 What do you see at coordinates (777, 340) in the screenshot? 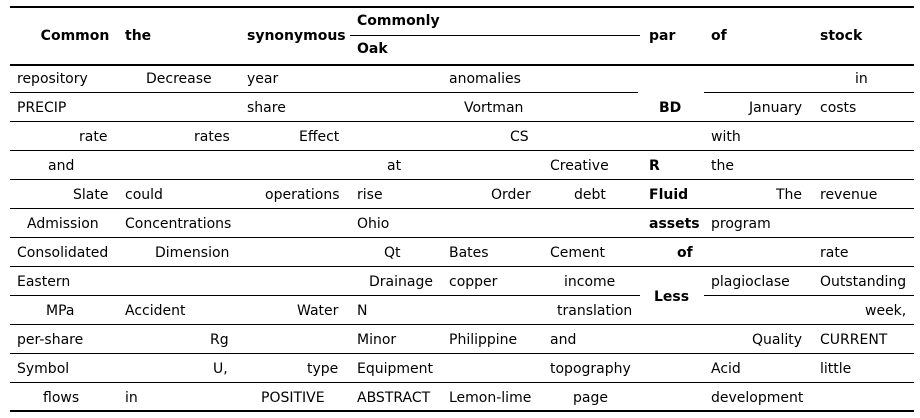
I see `table-cell: Quality` at bounding box center [777, 340].